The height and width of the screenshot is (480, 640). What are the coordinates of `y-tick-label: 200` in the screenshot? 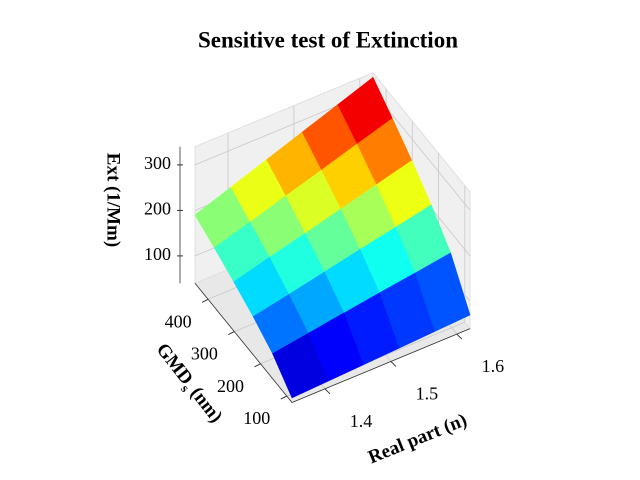 It's located at (230, 386).